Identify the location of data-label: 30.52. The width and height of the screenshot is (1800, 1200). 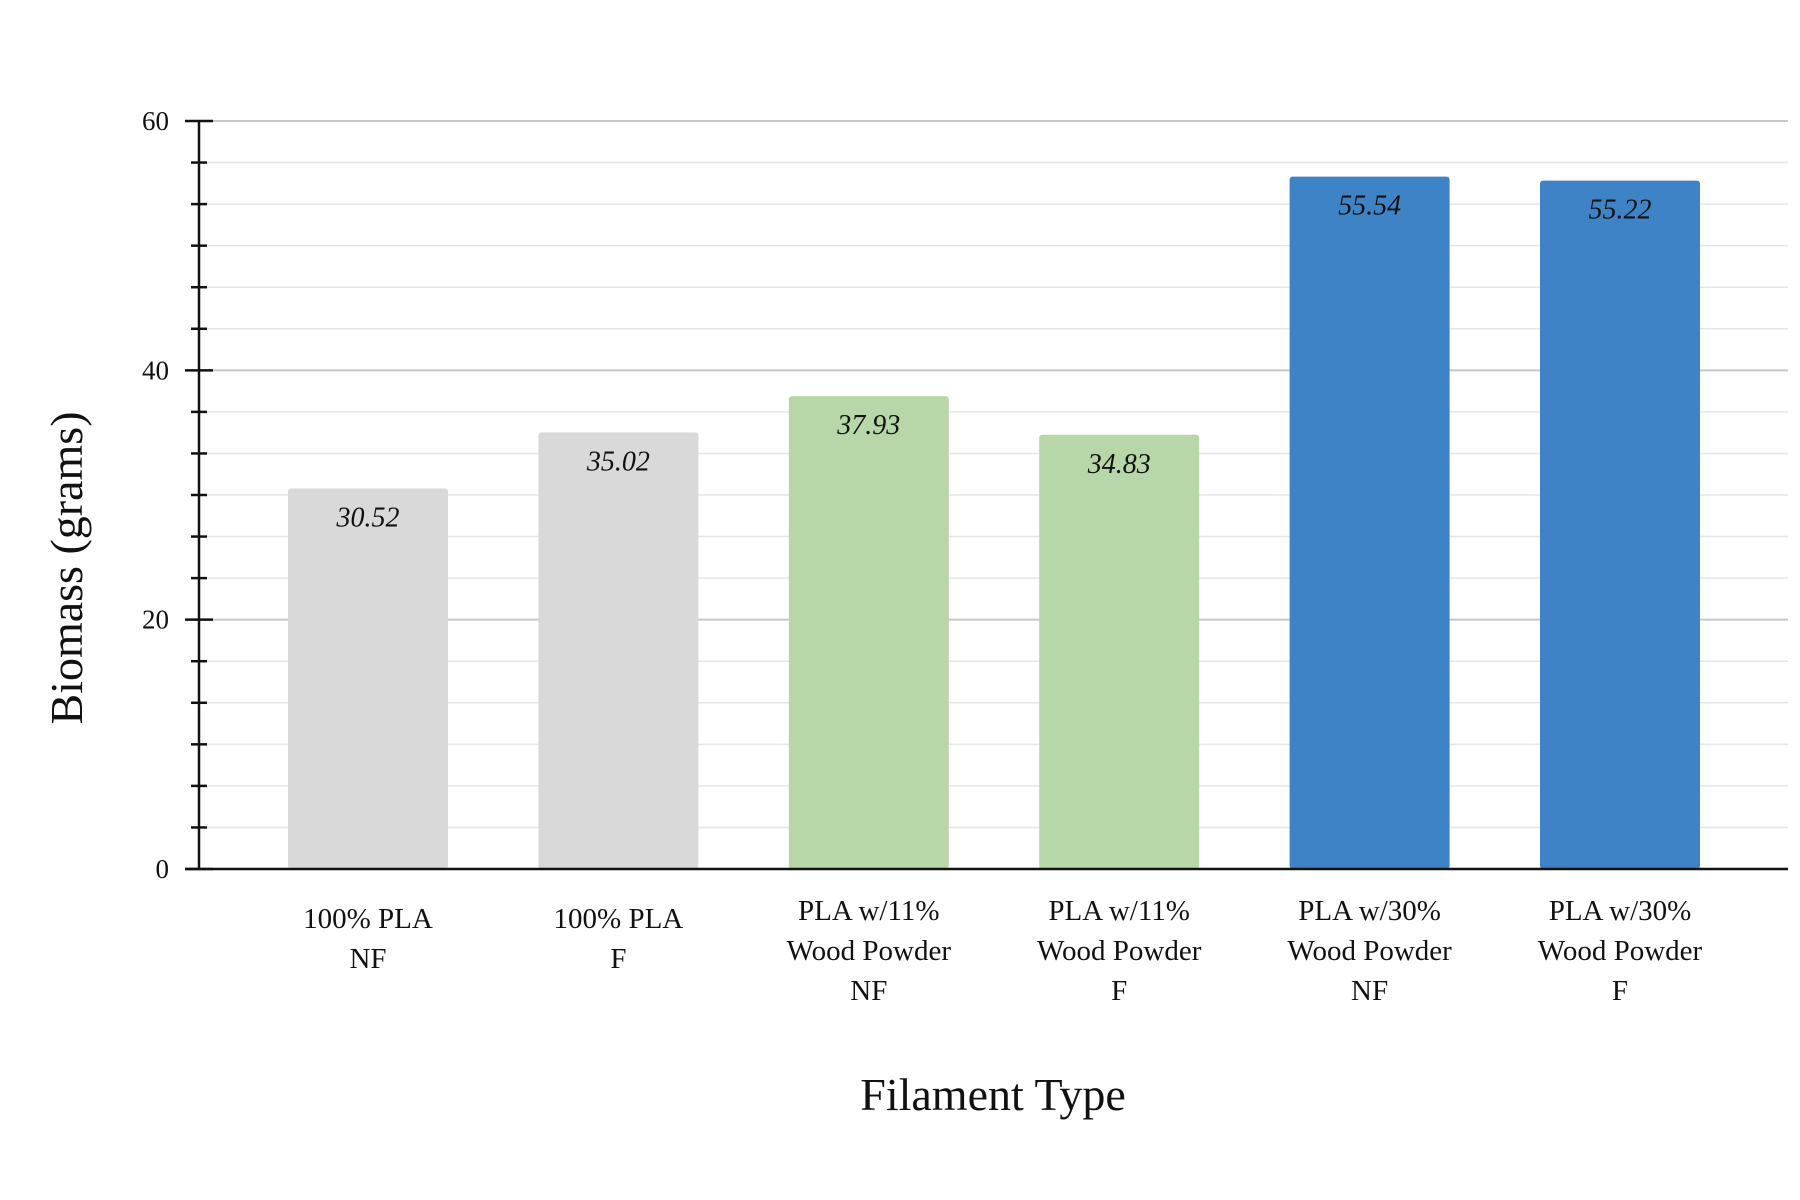
(368, 518).